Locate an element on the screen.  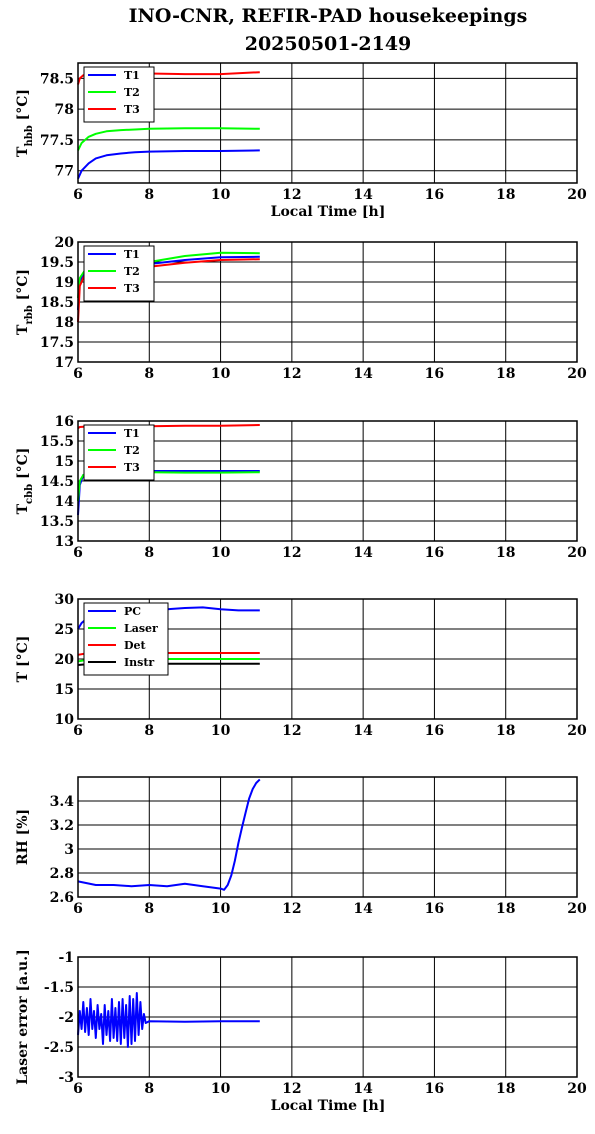
y-tick-label: 25 is located at coordinates (64, 630).